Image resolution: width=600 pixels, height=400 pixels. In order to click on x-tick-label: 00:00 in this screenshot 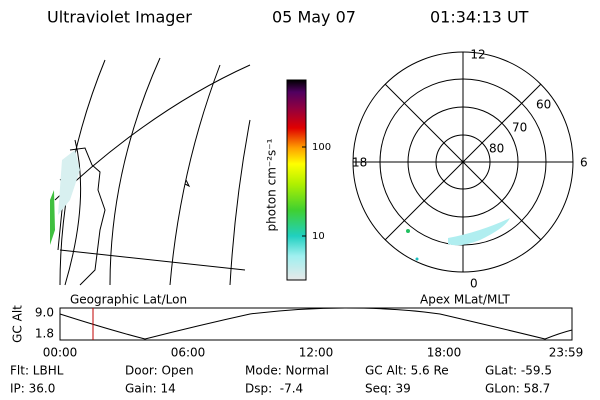, I will do `click(60, 353)`.